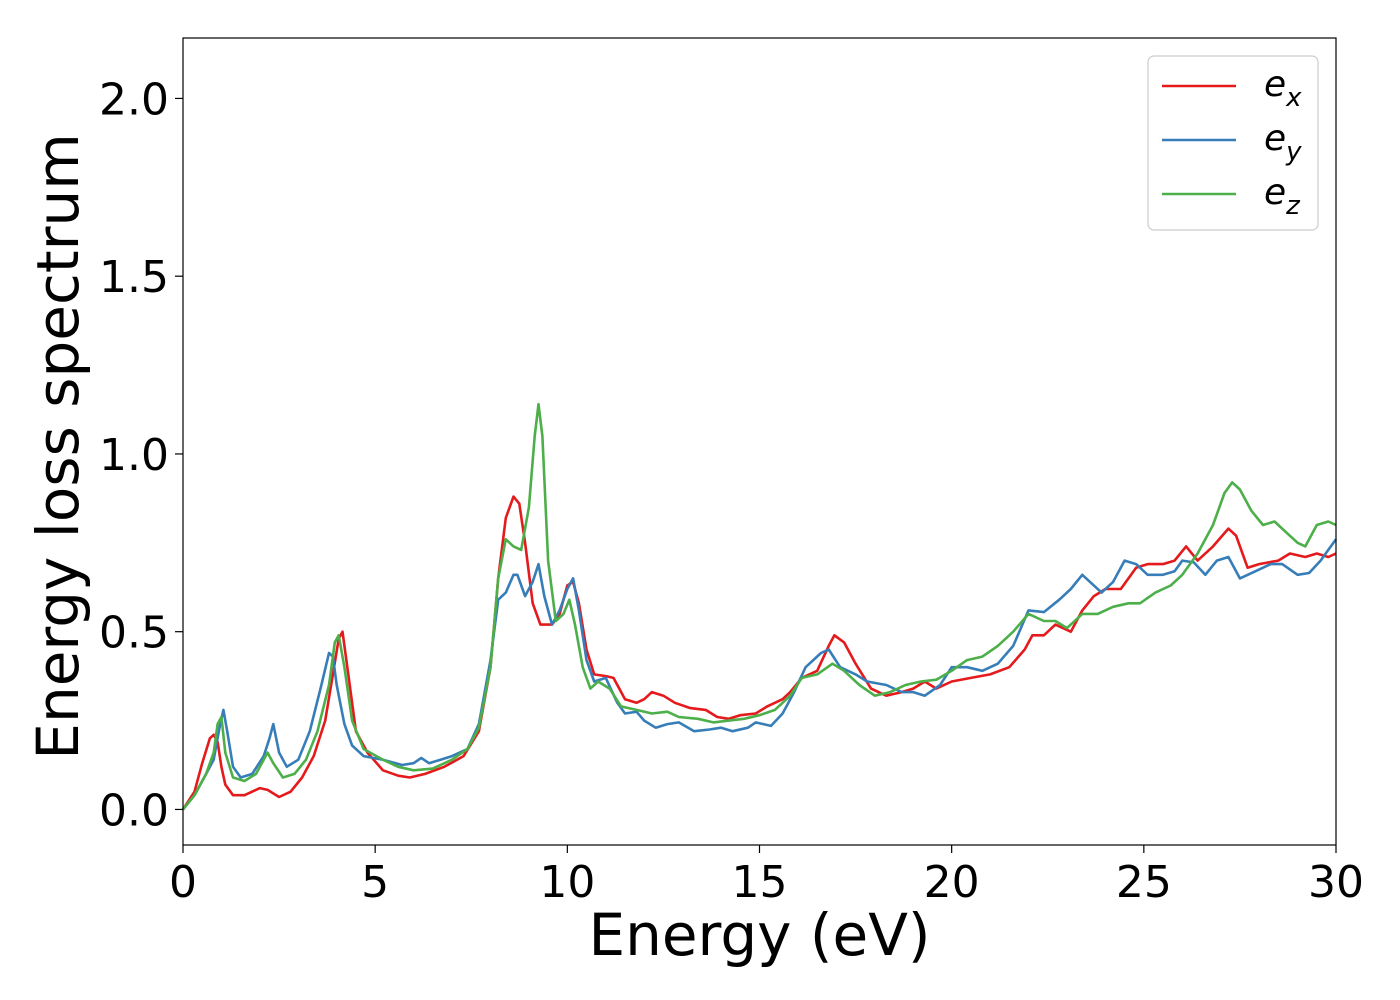  Describe the element at coordinates (1231, 196) in the screenshot. I see `legend-entry-e-z: ez` at that location.